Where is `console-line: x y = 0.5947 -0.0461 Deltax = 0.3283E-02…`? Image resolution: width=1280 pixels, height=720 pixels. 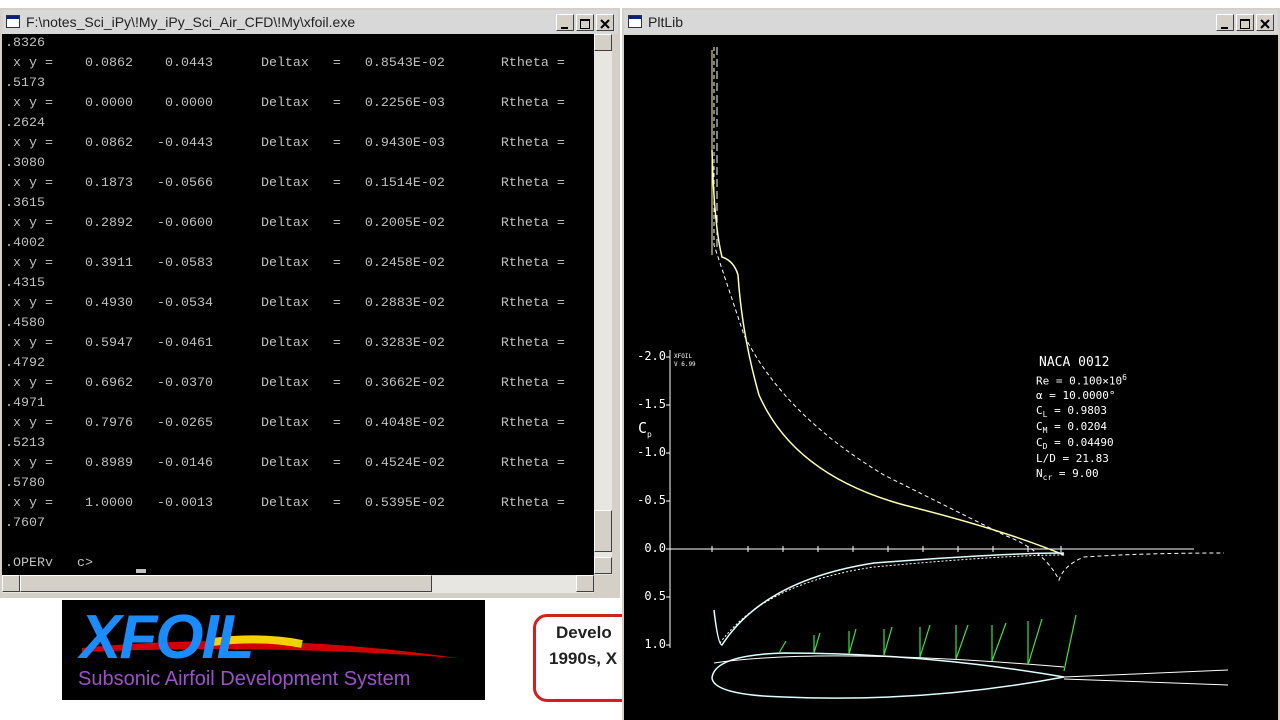 console-line: x y = 0.5947 -0.0461 Deltax = 0.3283E-02… is located at coordinates (285, 343).